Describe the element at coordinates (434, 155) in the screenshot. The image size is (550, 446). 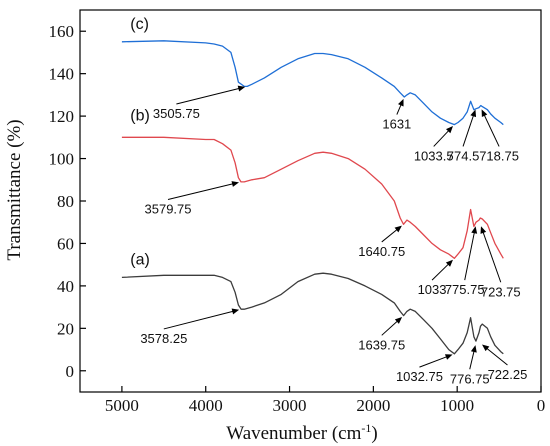
I see `annotation-label: 1033.5` at that location.